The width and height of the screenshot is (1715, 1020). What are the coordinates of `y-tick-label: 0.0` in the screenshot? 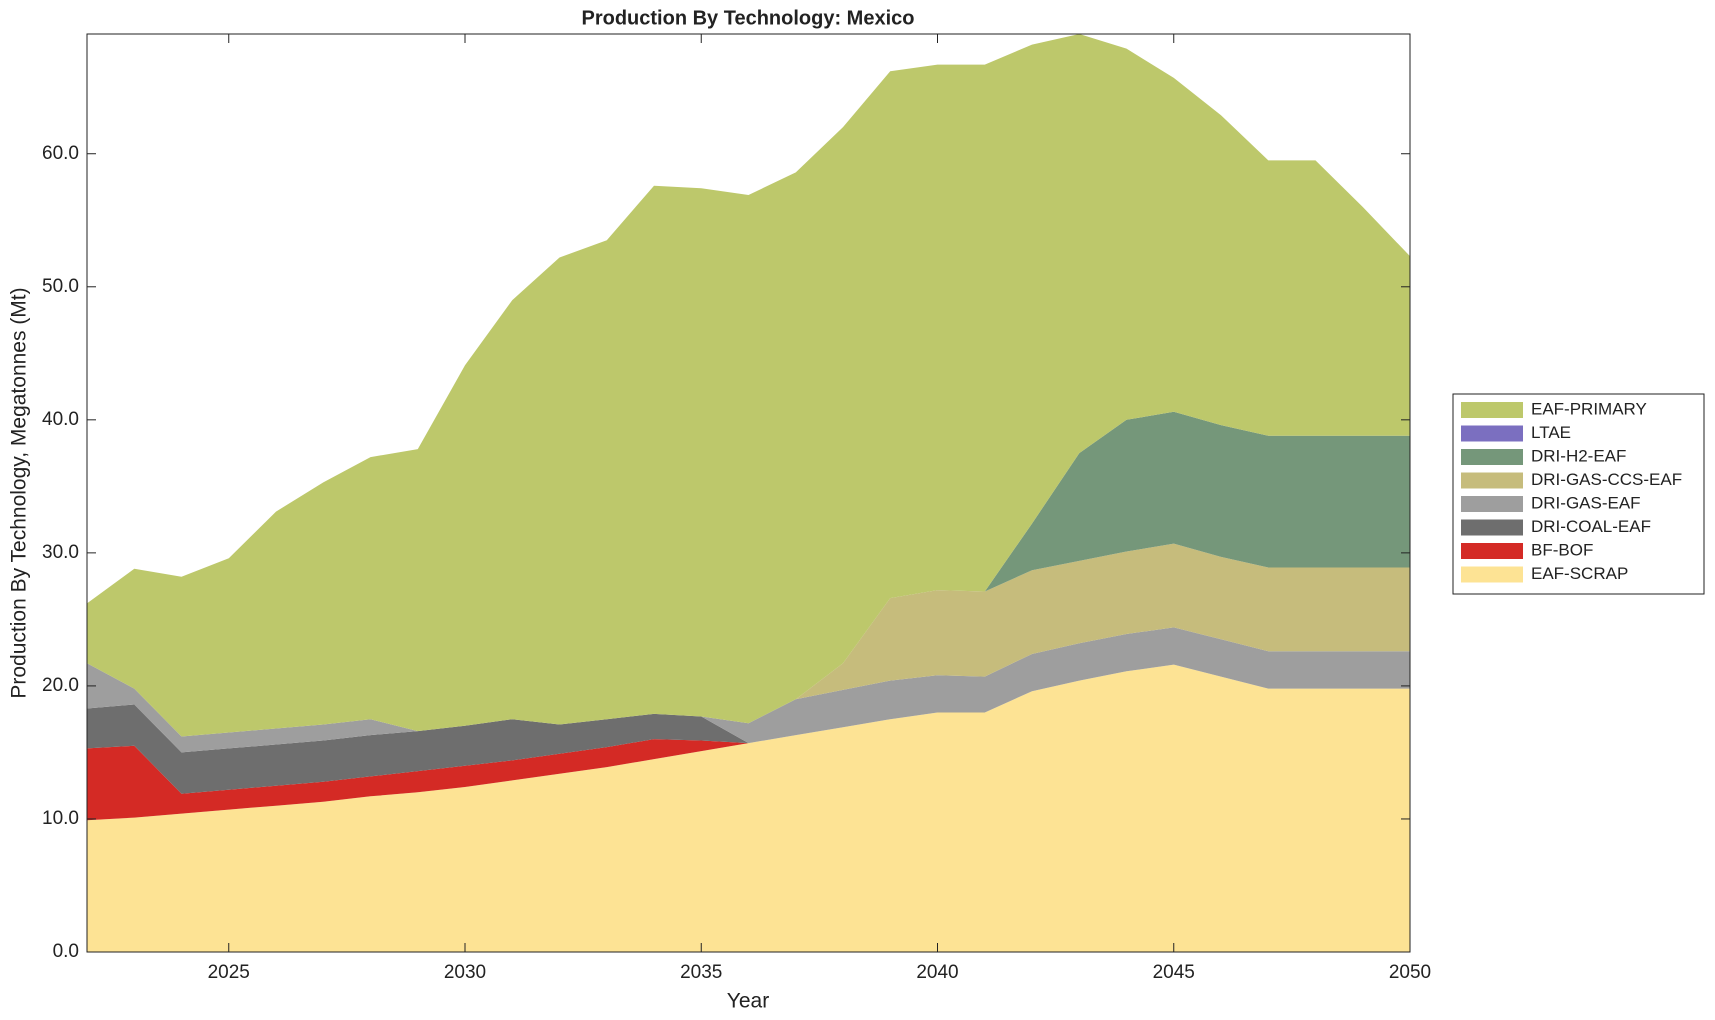 It's located at (66, 951).